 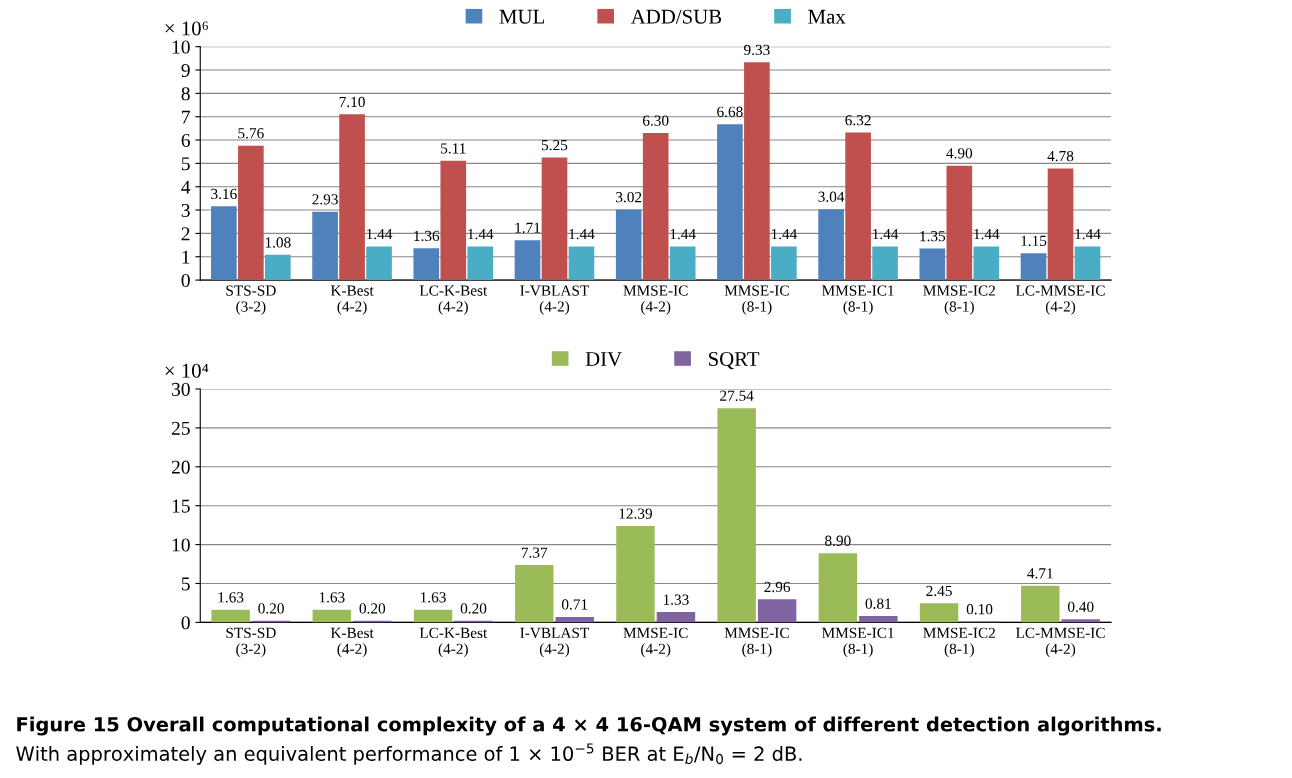 What do you see at coordinates (734, 361) in the screenshot?
I see `legend-label: SQRT` at bounding box center [734, 361].